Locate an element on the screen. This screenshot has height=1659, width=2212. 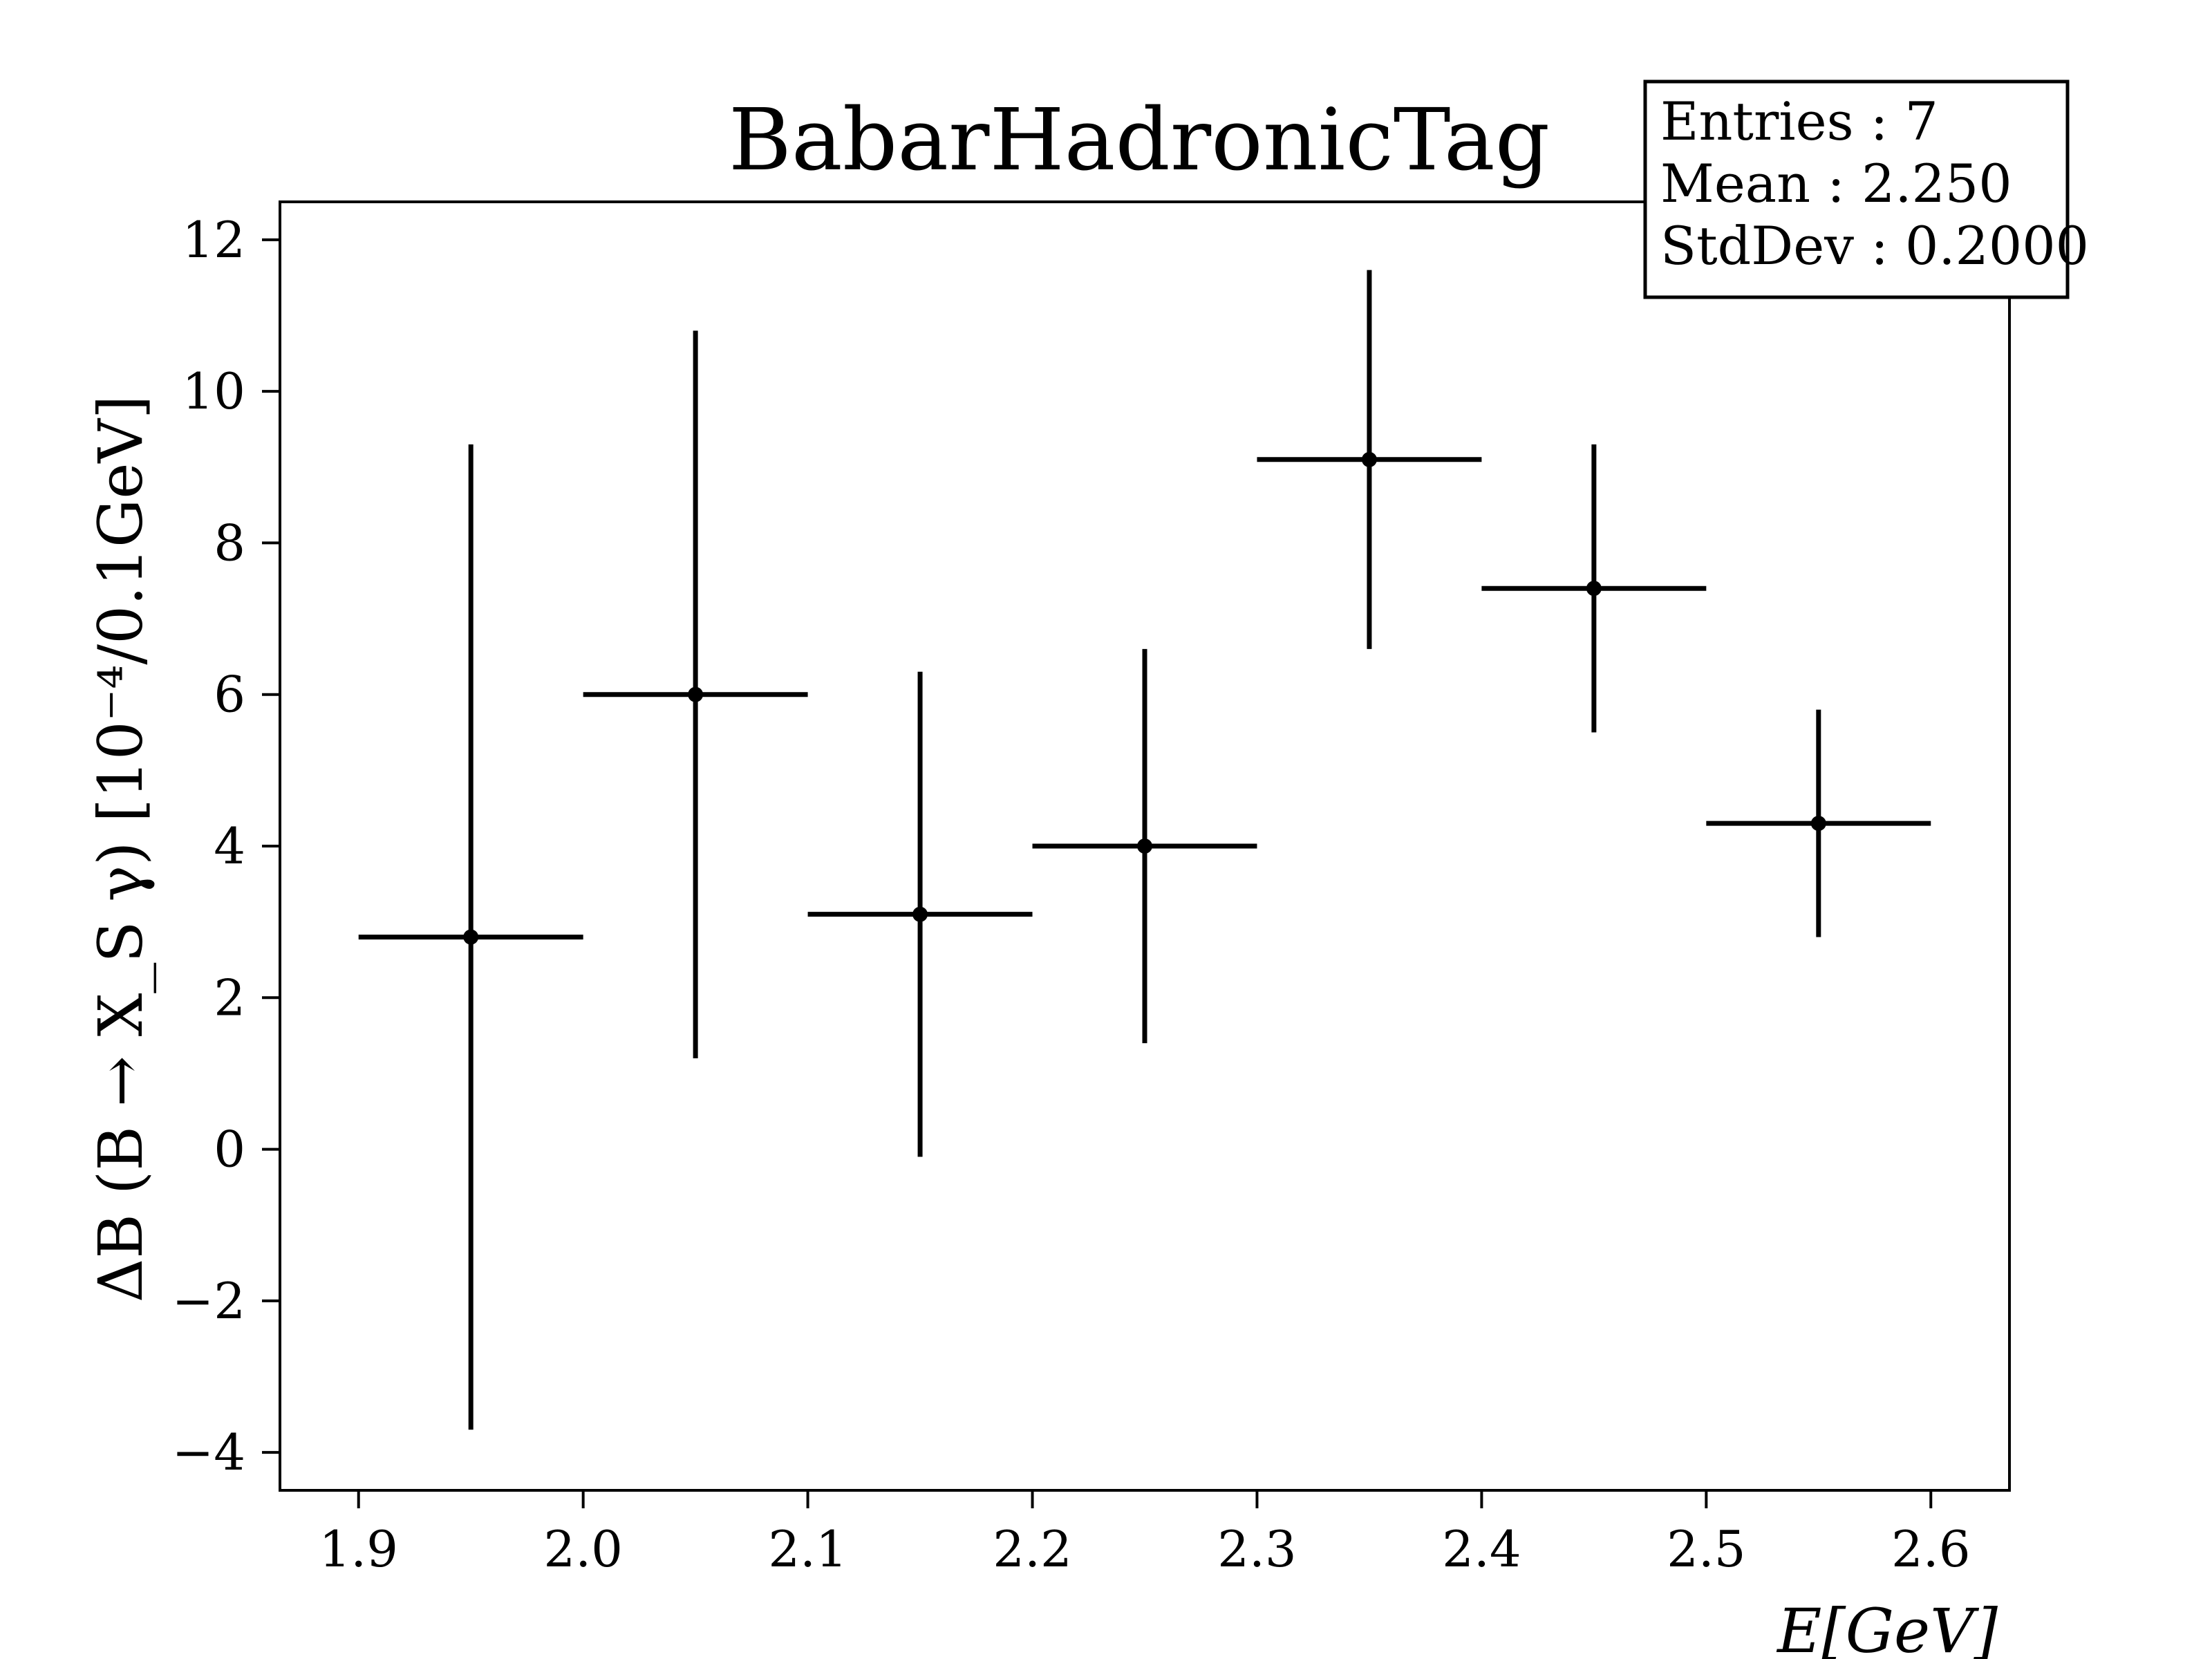
x-tick-label: 2.0 is located at coordinates (583, 1549).